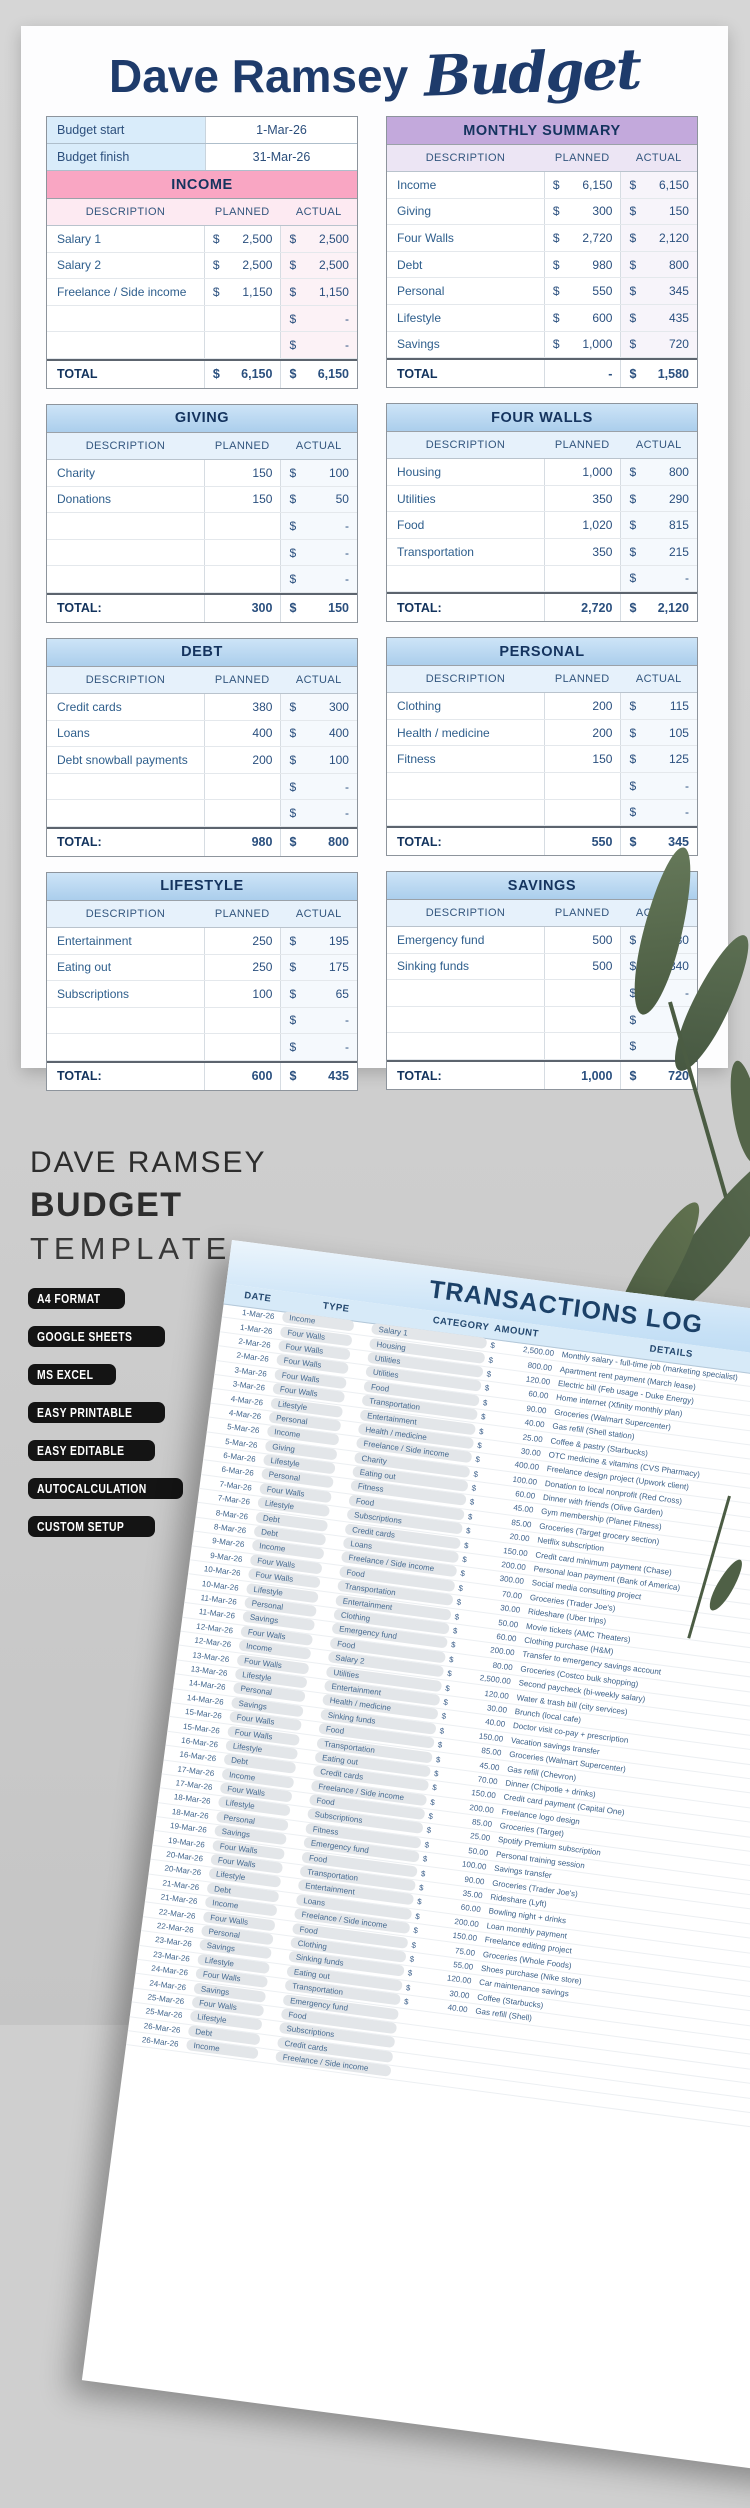 The height and width of the screenshot is (2508, 750). I want to click on feature-badge: CUSTOM SETUP, so click(92, 1526).